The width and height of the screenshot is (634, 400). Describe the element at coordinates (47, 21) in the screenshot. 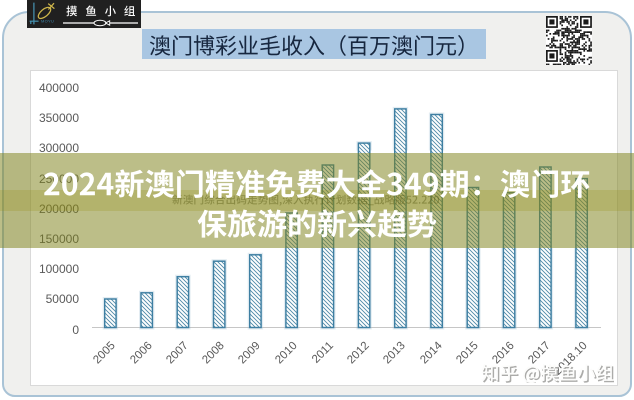

I see `svg-text: MOYU` at that location.